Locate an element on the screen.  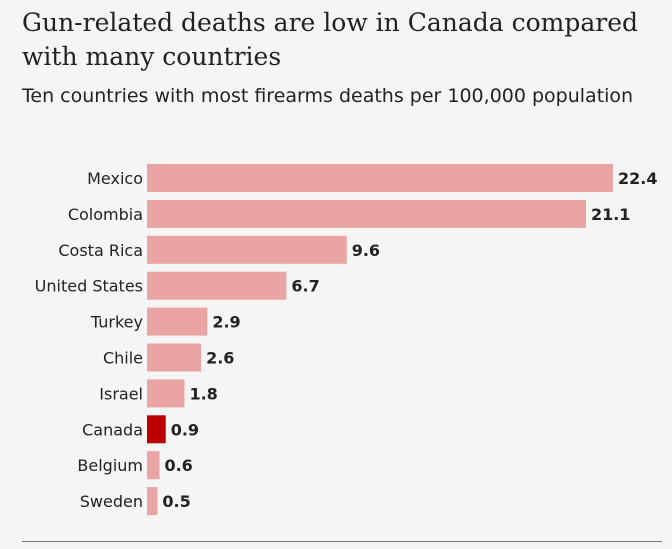
category-label-costa-rica: Costa Rica is located at coordinates (100, 250).